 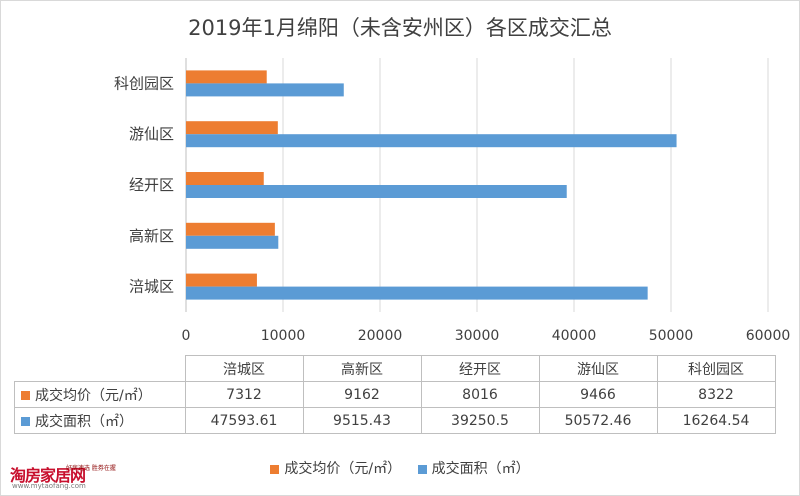 What do you see at coordinates (151, 185) in the screenshot?
I see `category-label: 经开区` at bounding box center [151, 185].